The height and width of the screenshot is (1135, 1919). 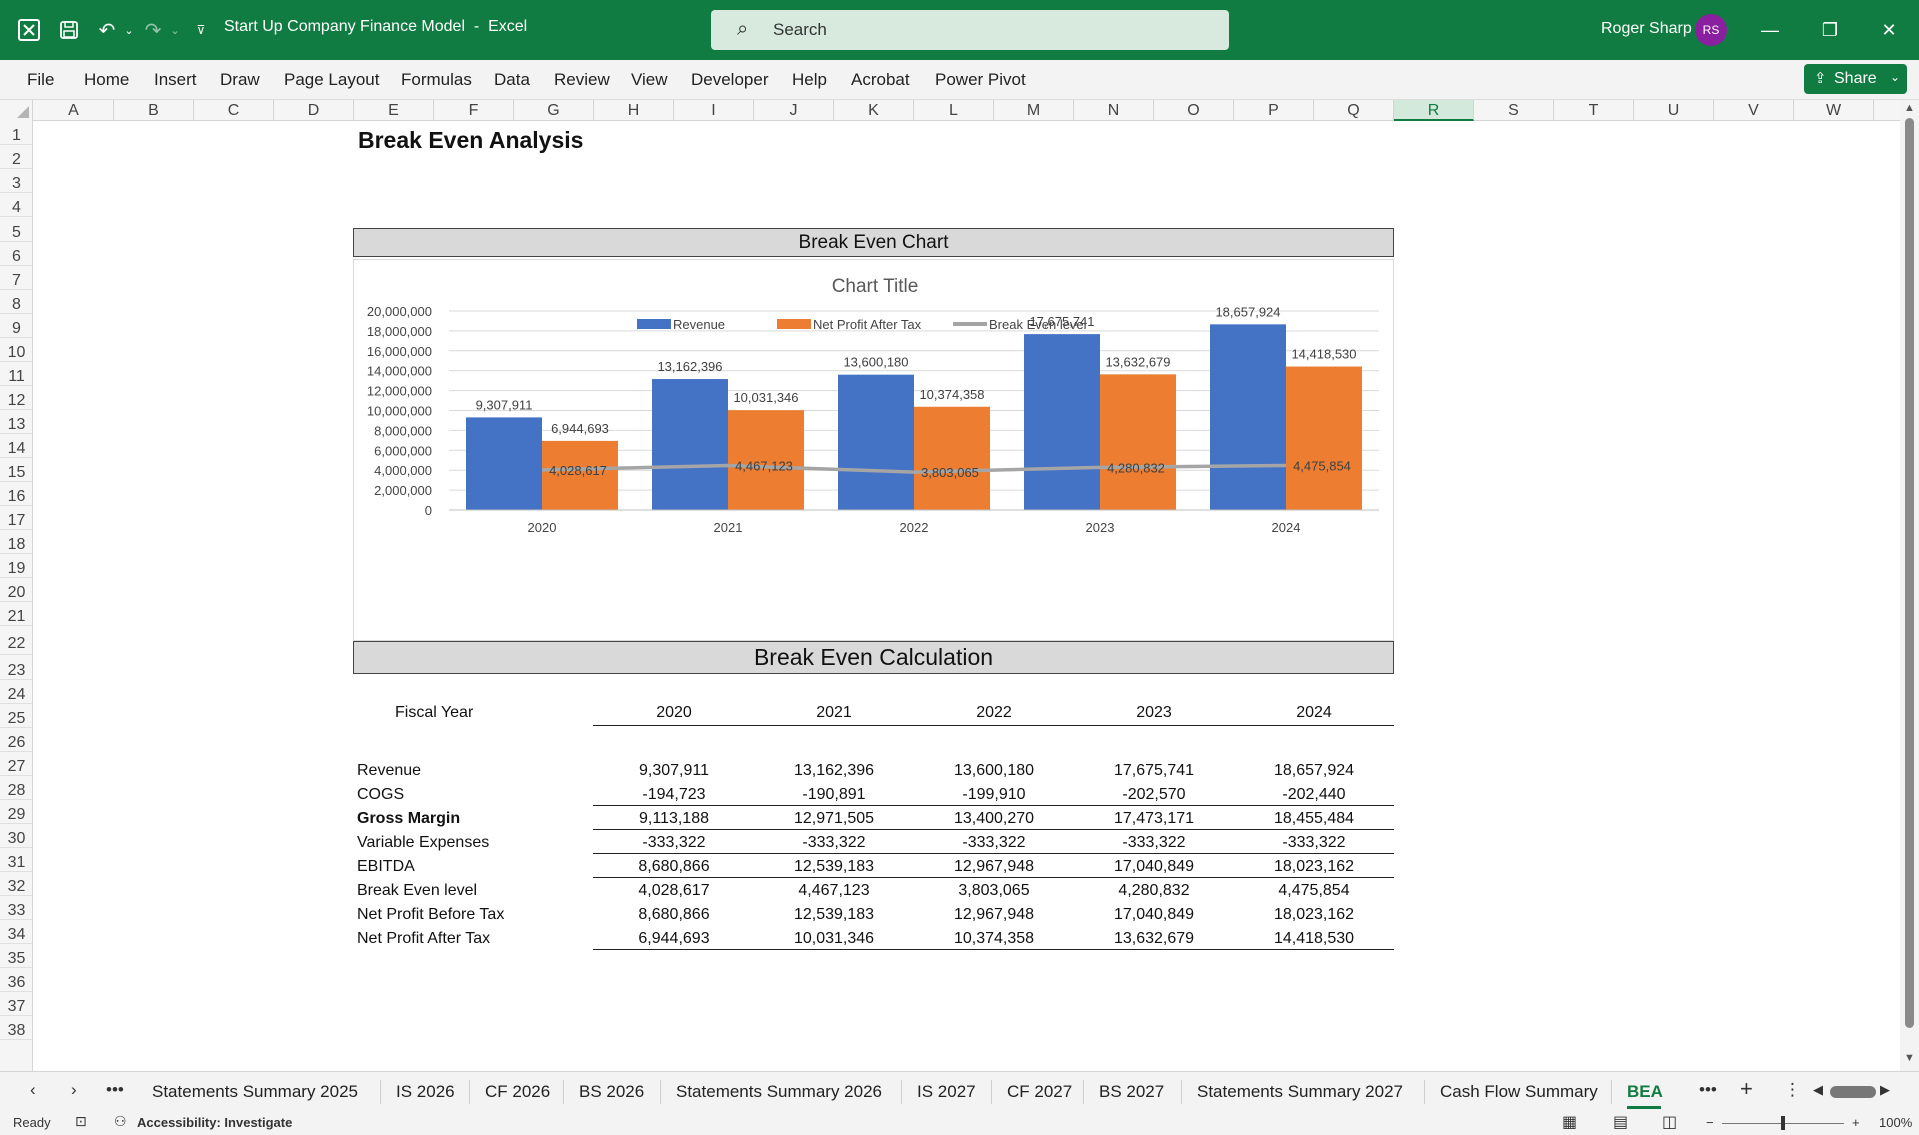 I want to click on row-header-18: 18, so click(x=16, y=542).